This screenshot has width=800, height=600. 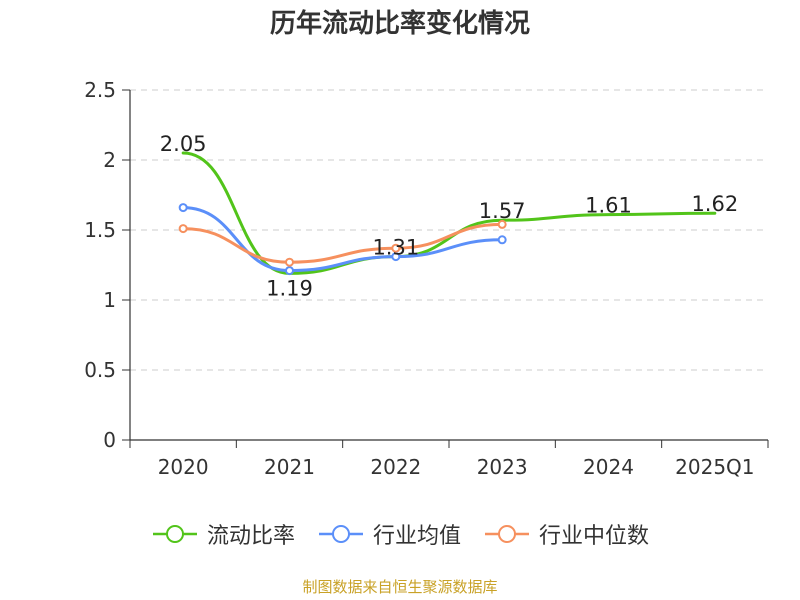 I want to click on data-label: 2.05, so click(x=183, y=144).